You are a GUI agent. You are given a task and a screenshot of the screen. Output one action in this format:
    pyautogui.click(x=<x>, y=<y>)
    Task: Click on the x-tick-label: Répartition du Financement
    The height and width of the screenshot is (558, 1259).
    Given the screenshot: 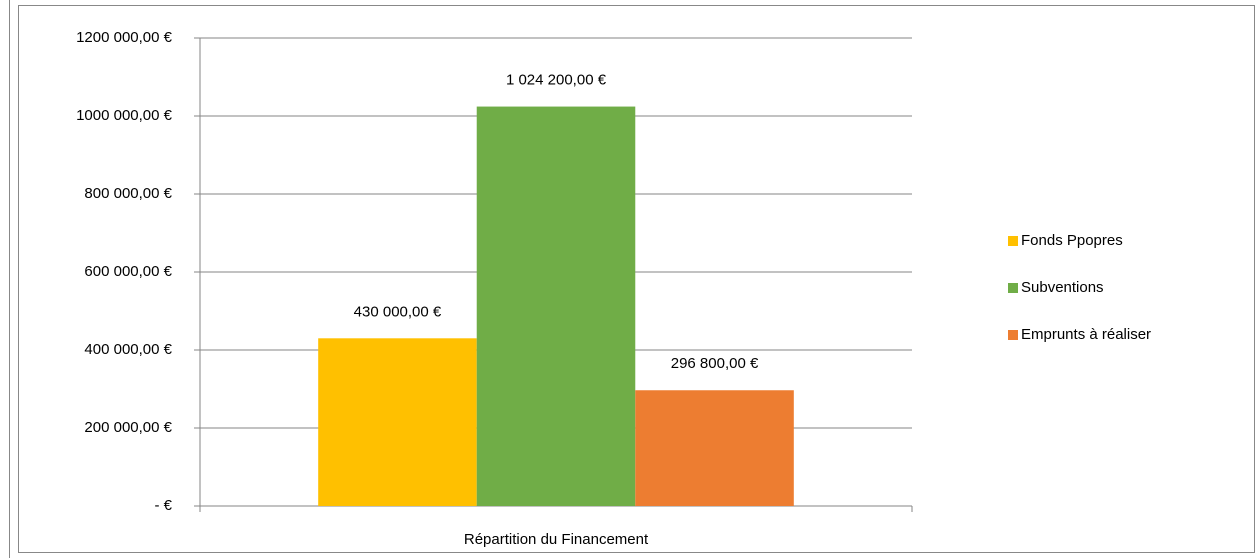 What is the action you would take?
    pyautogui.click(x=556, y=539)
    